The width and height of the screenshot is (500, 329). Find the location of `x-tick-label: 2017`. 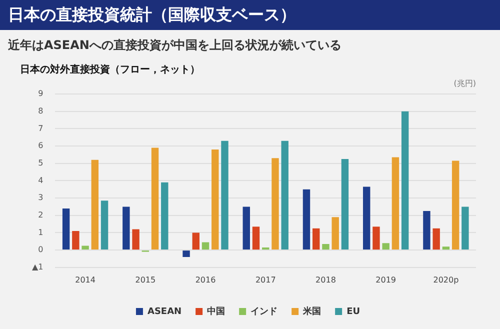

x-tick-label: 2017 is located at coordinates (265, 279).